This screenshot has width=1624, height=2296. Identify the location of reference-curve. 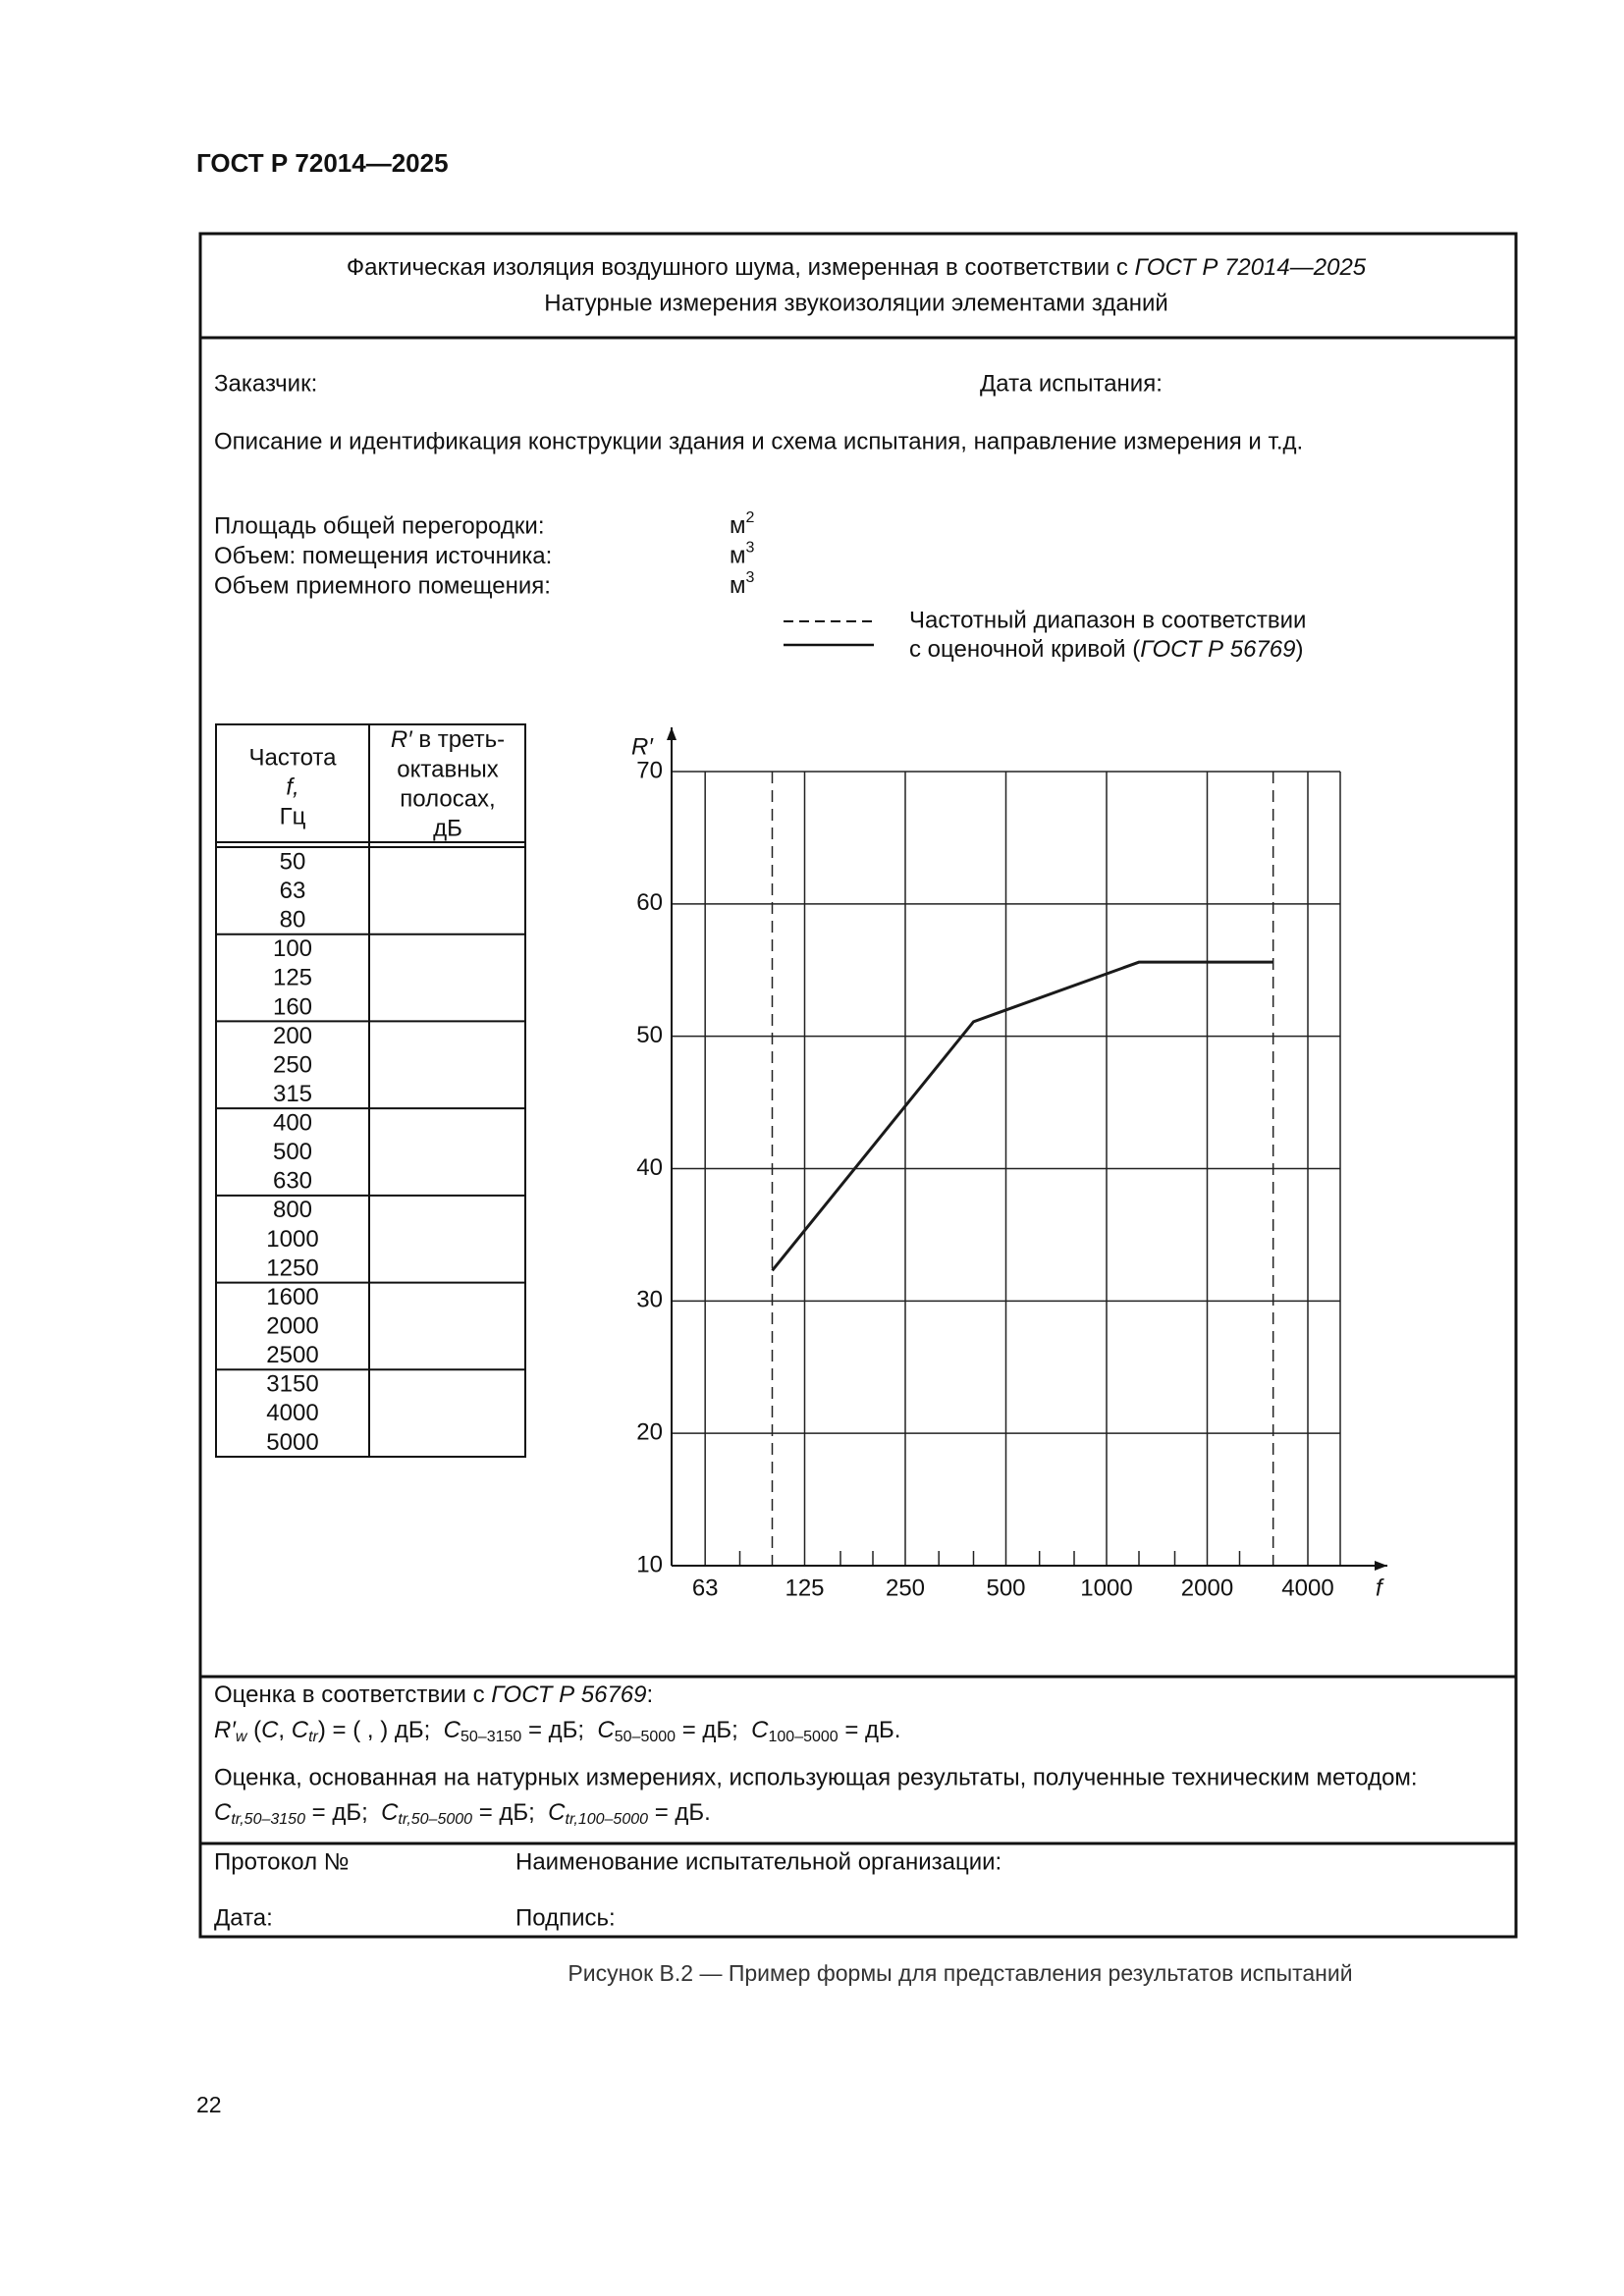
(1022, 1116).